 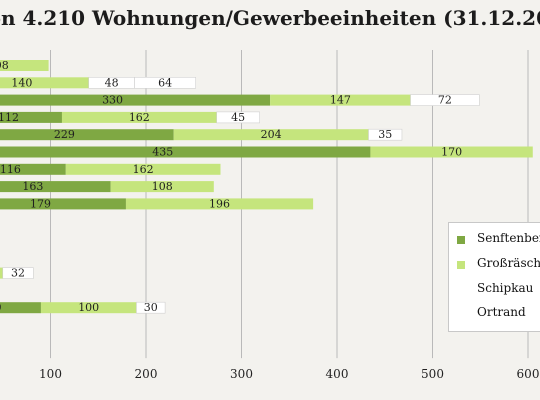 What do you see at coordinates (461, 240) in the screenshot?
I see `legend-swatch-senftenberg` at bounding box center [461, 240].